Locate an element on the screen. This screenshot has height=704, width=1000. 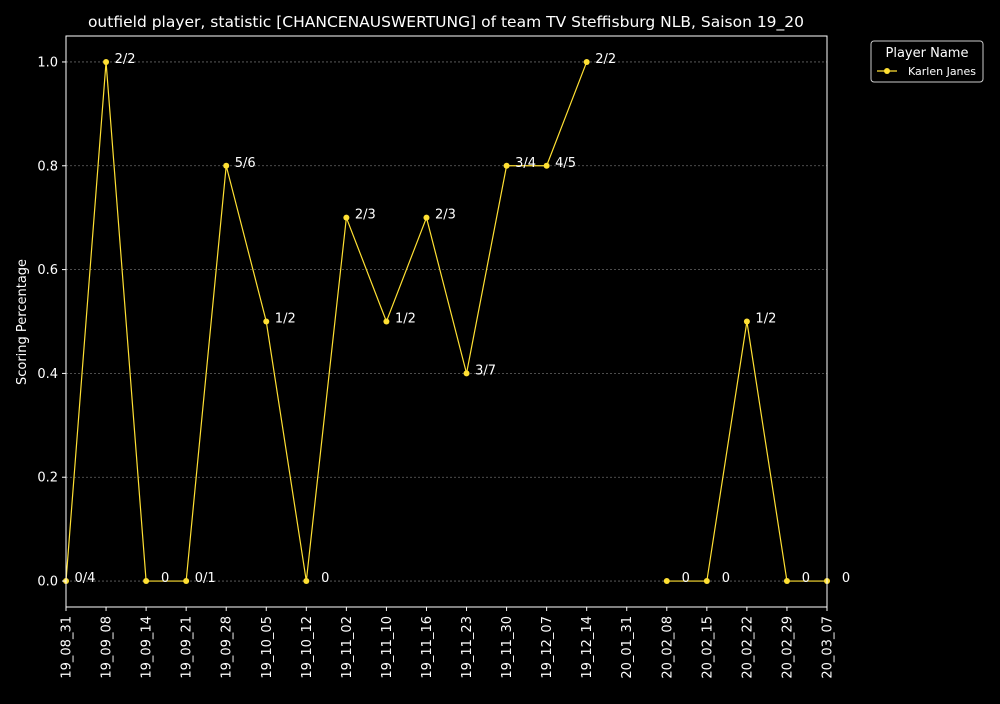
y-tick-label: 0.6 is located at coordinates (47, 270).